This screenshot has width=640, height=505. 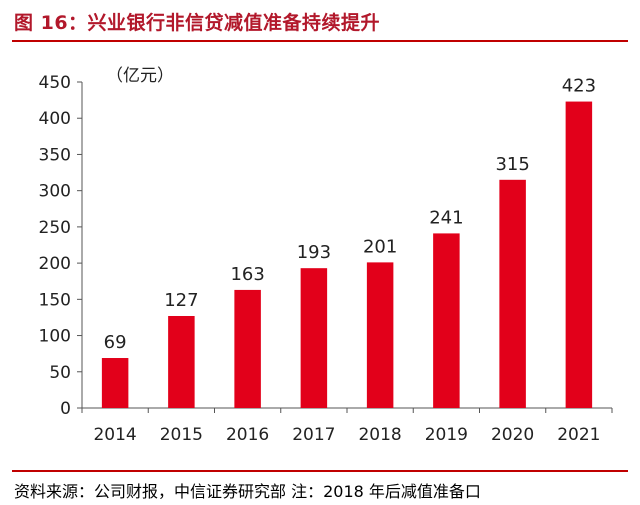 I want to click on data-label-2021: 423, so click(x=579, y=86).